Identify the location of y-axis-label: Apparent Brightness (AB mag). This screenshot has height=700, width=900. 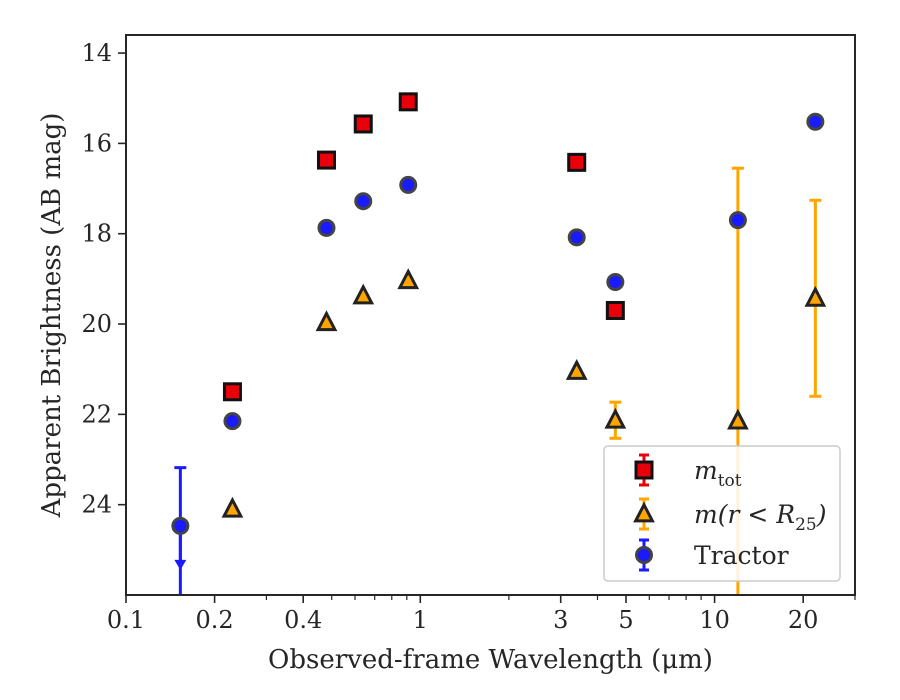
(52, 316).